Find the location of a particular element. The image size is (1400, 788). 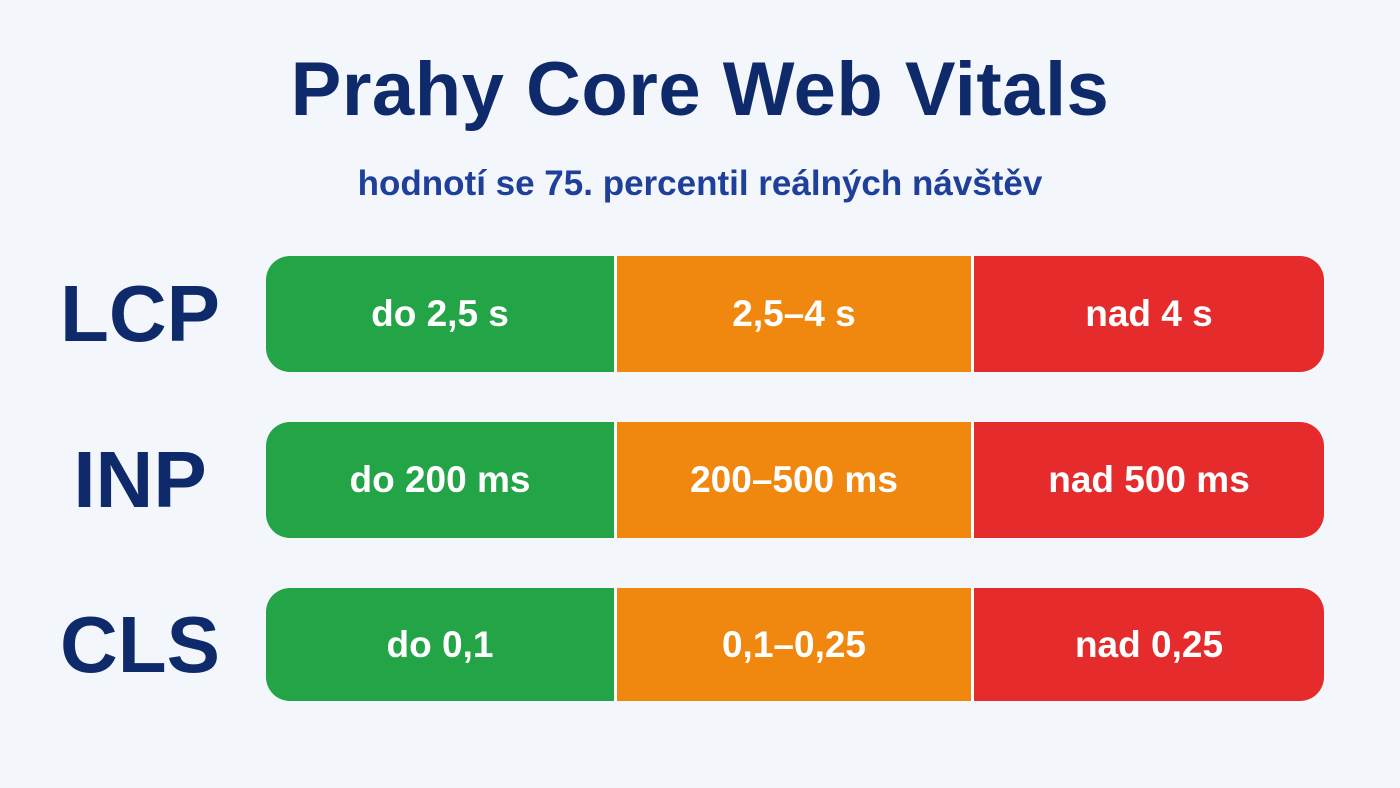

metric-label: LCP is located at coordinates (140, 313).